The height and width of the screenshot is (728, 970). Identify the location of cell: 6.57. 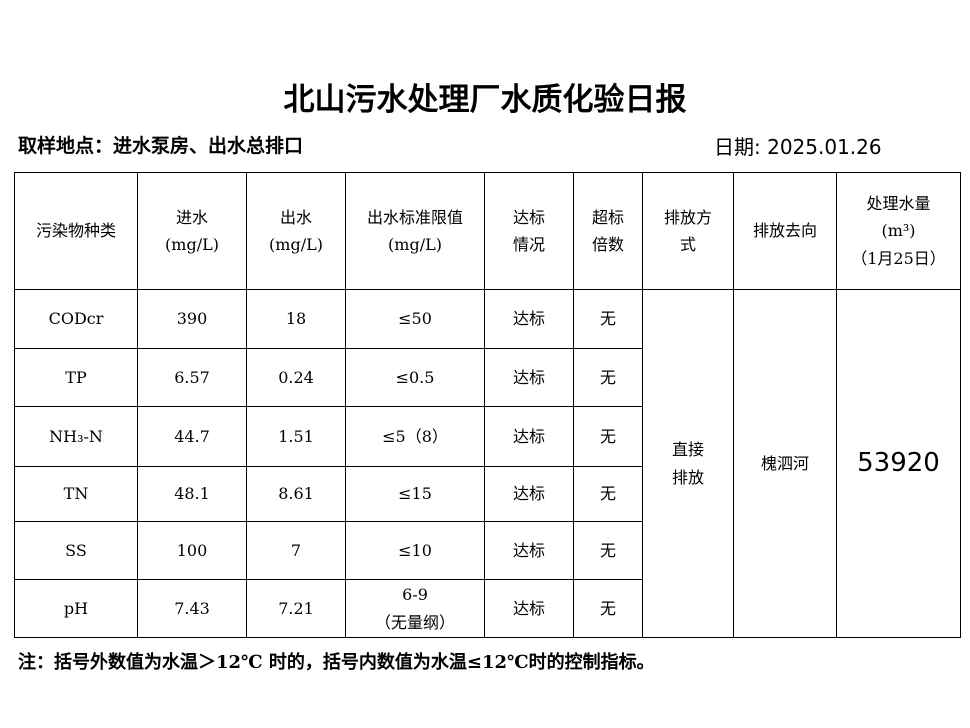
(192, 377).